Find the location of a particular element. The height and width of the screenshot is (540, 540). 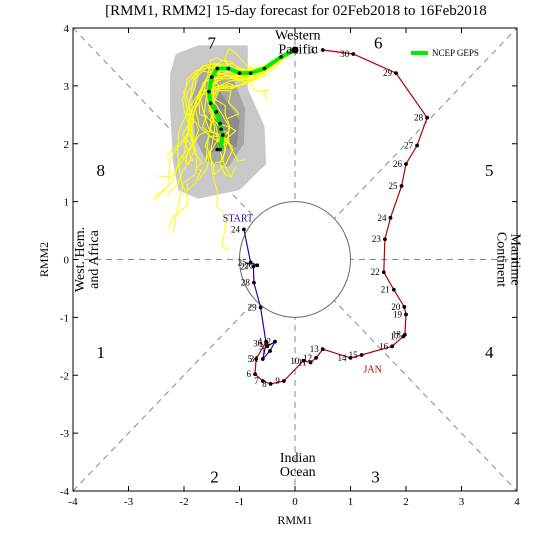

phase-label: 5 is located at coordinates (489, 170).